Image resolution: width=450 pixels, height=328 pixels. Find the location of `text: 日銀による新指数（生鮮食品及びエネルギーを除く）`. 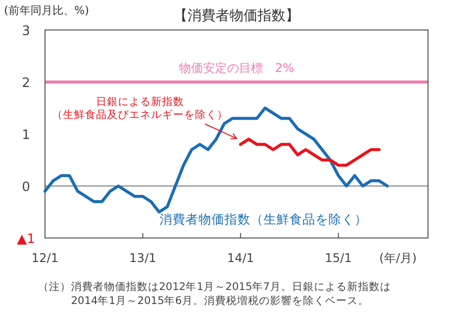

text: 日銀による新指数（生鮮食品及びエネルギーを除く） is located at coordinates (140, 108).